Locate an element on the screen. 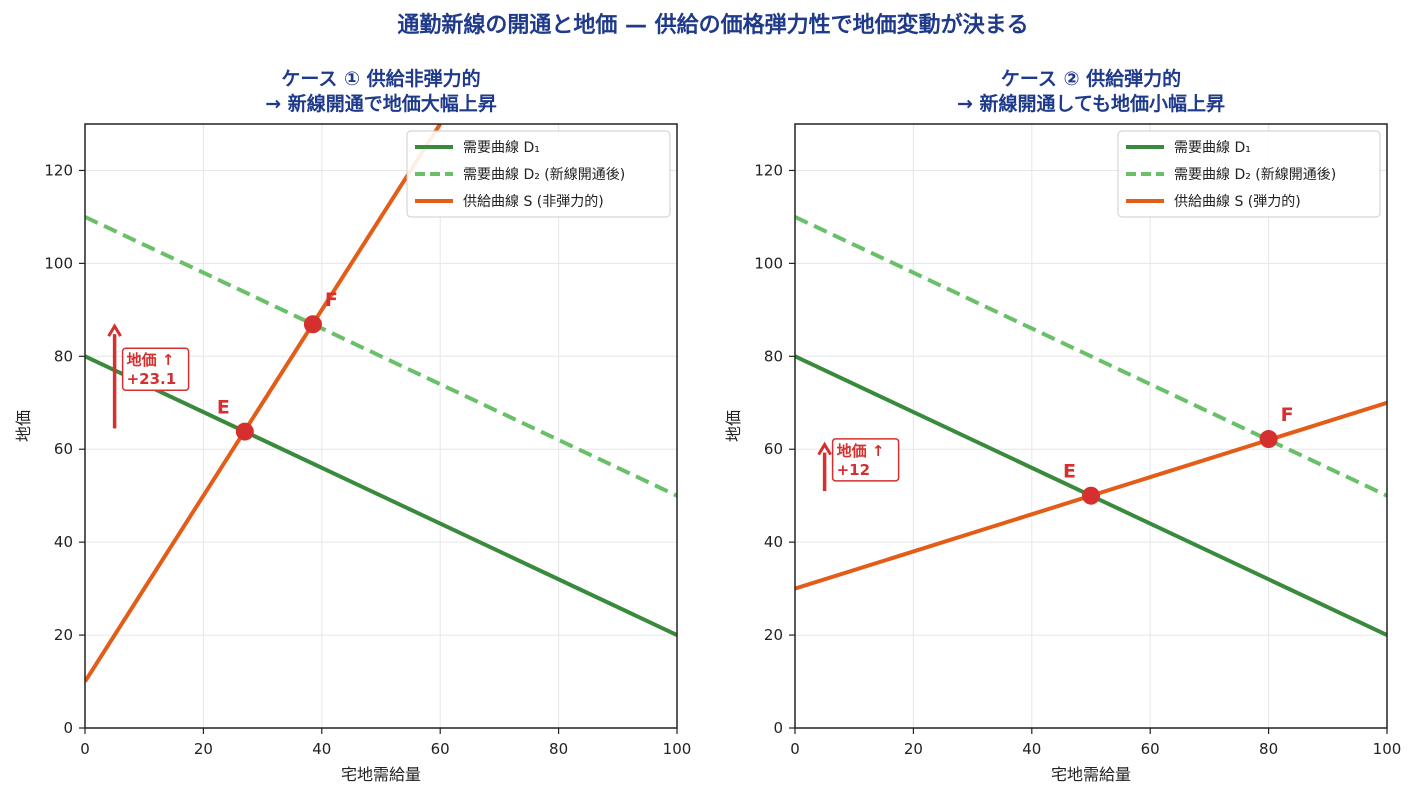 The height and width of the screenshot is (801, 1417). panel-subtitle: → 新線開通で地価大幅上昇 is located at coordinates (381, 103).